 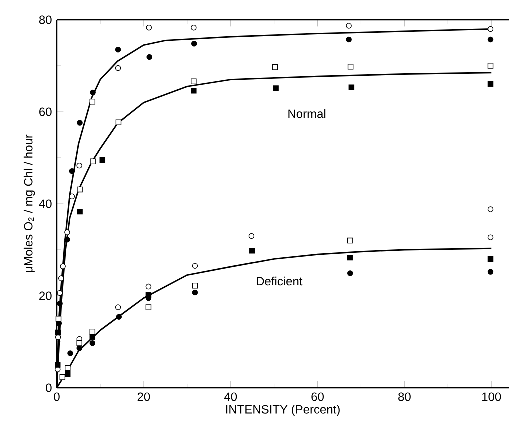 What do you see at coordinates (30, 203) in the screenshot?
I see `y-axis-title: μMoles O$_{2}$ / mg Chl / hour` at bounding box center [30, 203].